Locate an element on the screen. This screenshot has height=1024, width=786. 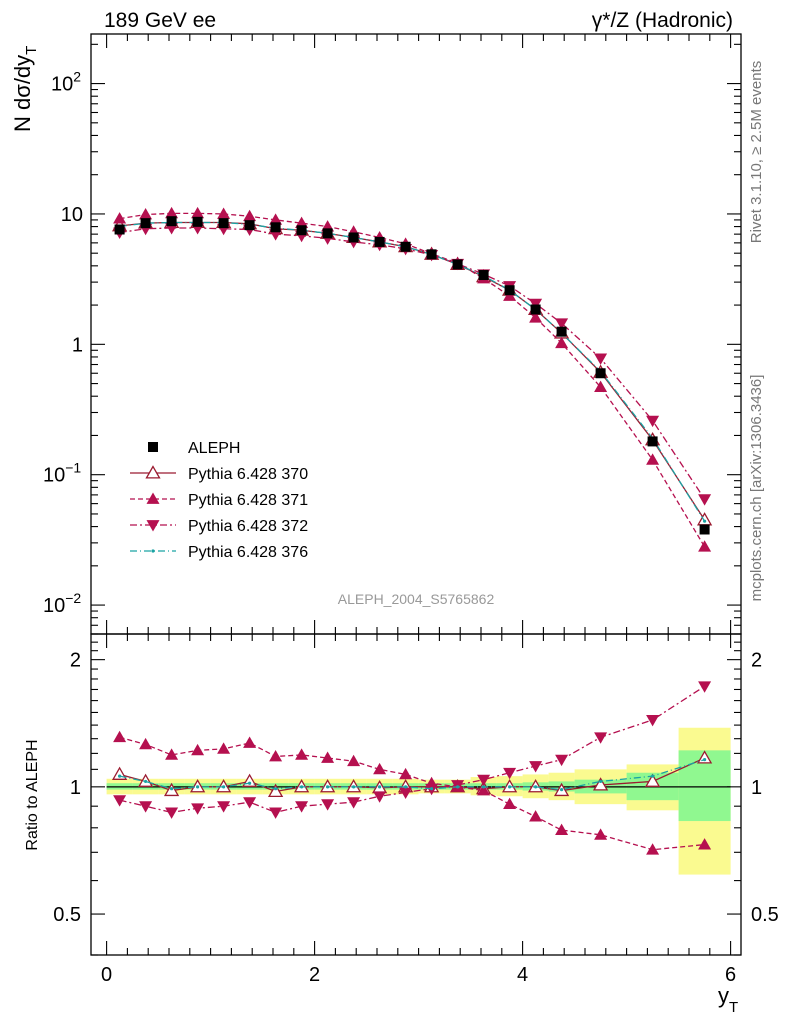
ratio-y-axis-label: Ratio to ALEPH is located at coordinates (32, 794).